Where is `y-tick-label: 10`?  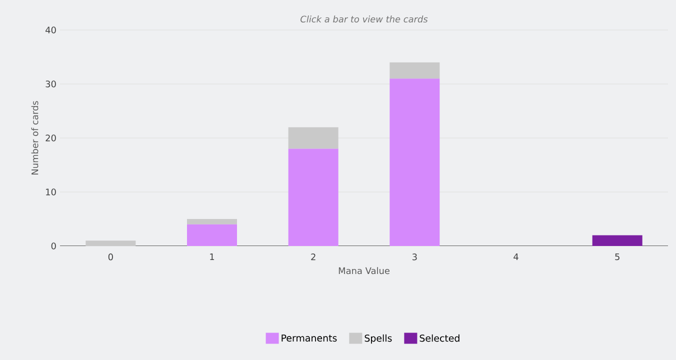
y-tick-label: 10 is located at coordinates (51, 192).